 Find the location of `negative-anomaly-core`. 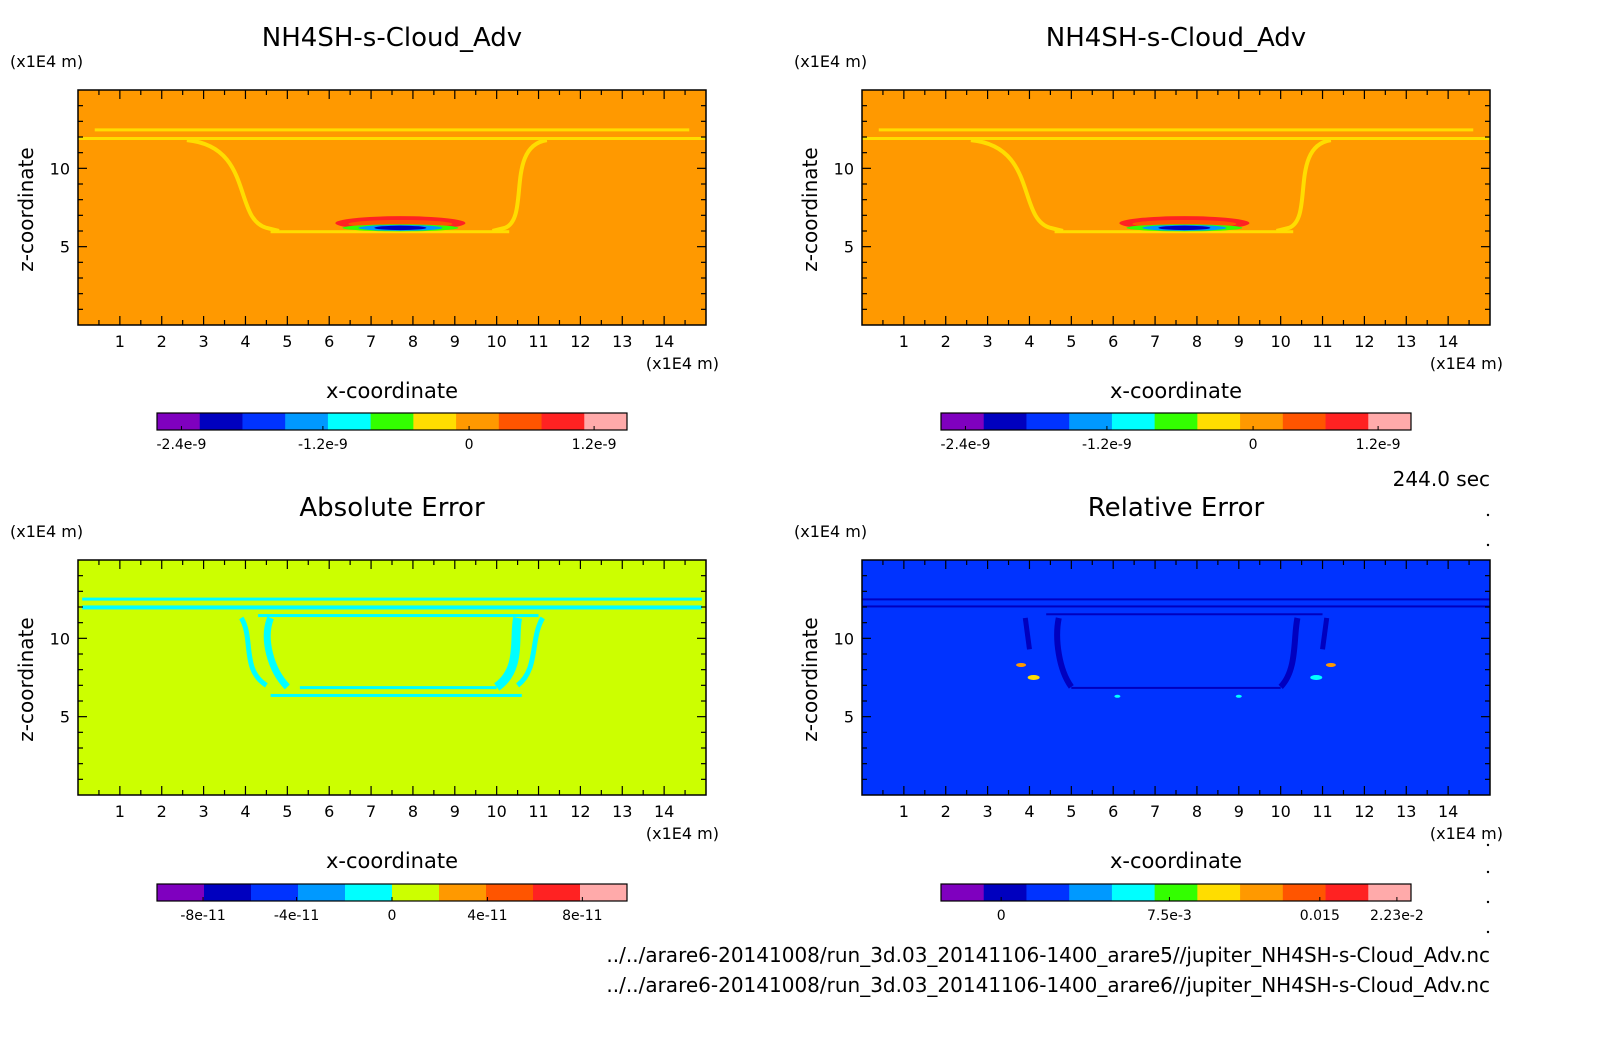

negative-anomaly-core is located at coordinates (1184, 228).